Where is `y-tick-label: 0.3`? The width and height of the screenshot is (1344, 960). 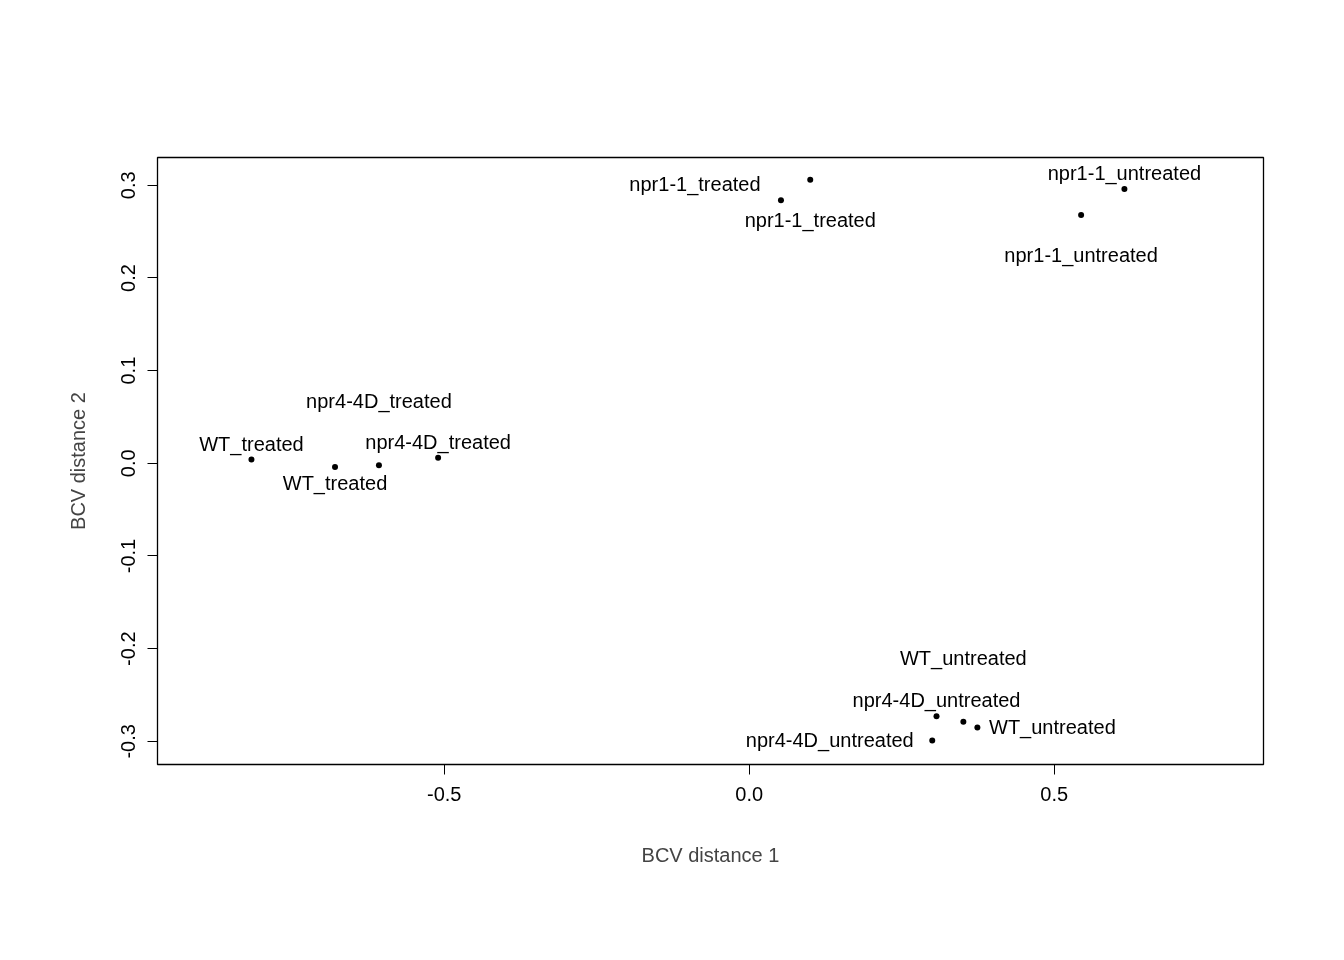
y-tick-label: 0.3 is located at coordinates (128, 185).